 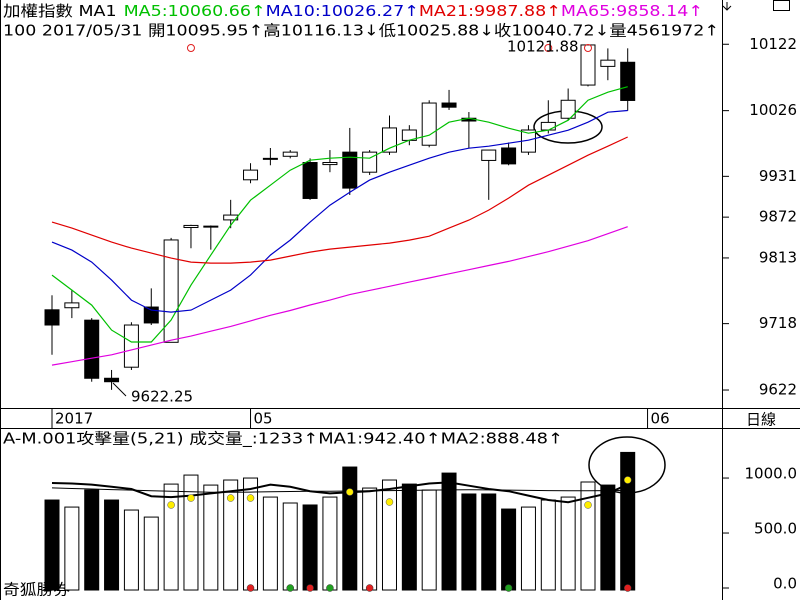 What do you see at coordinates (263, 419) in the screenshot?
I see `x-tick-label: 05` at bounding box center [263, 419].